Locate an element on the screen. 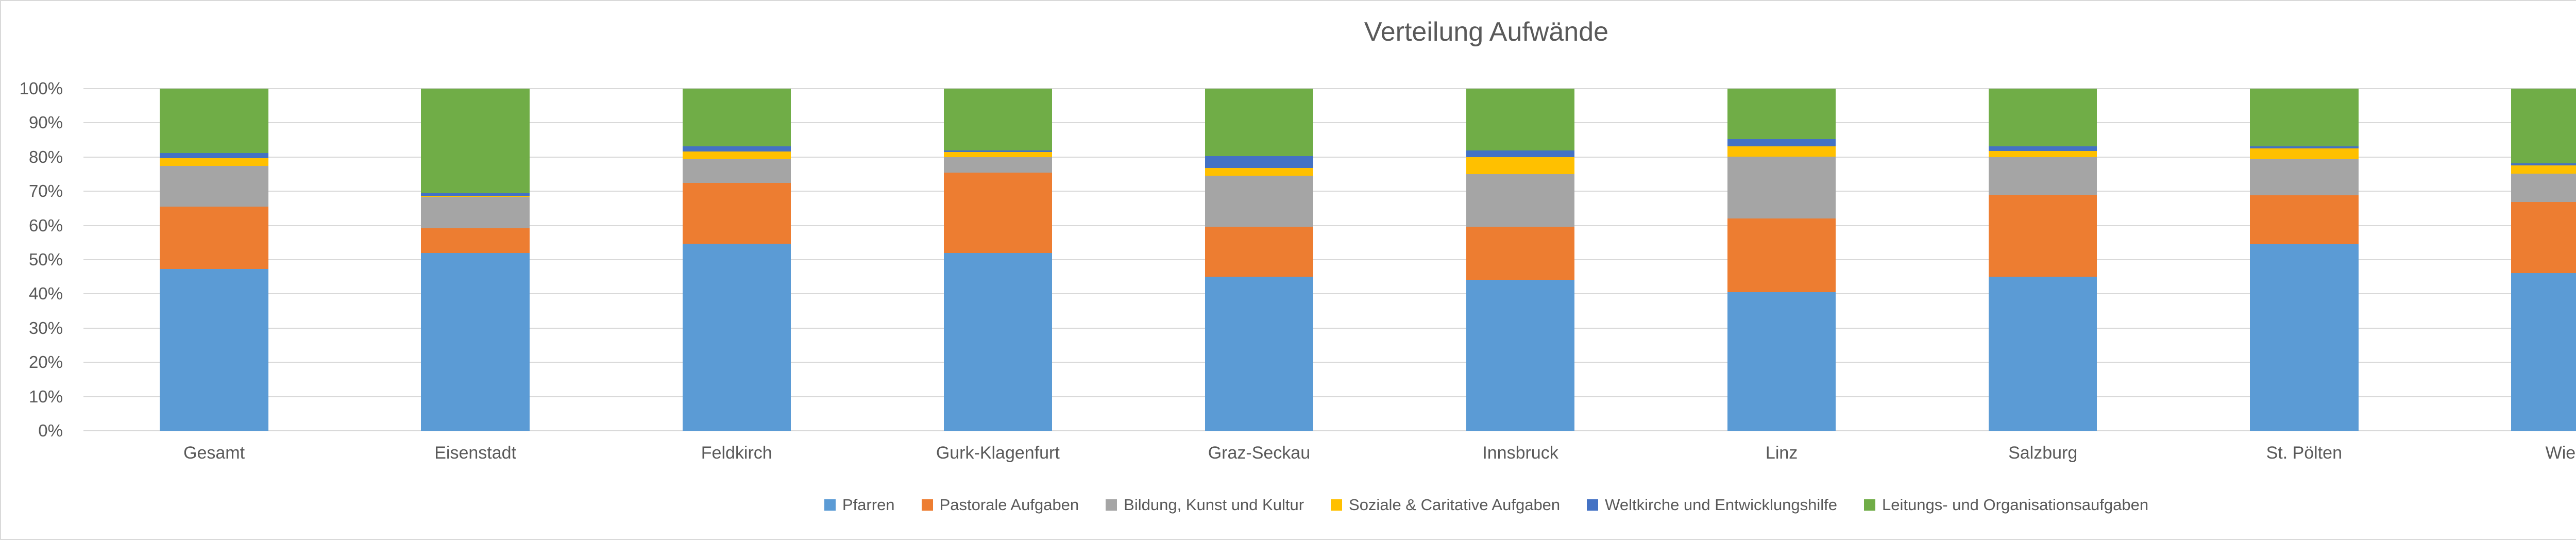 The width and height of the screenshot is (2576, 540). bar-Linz is located at coordinates (1781, 260).